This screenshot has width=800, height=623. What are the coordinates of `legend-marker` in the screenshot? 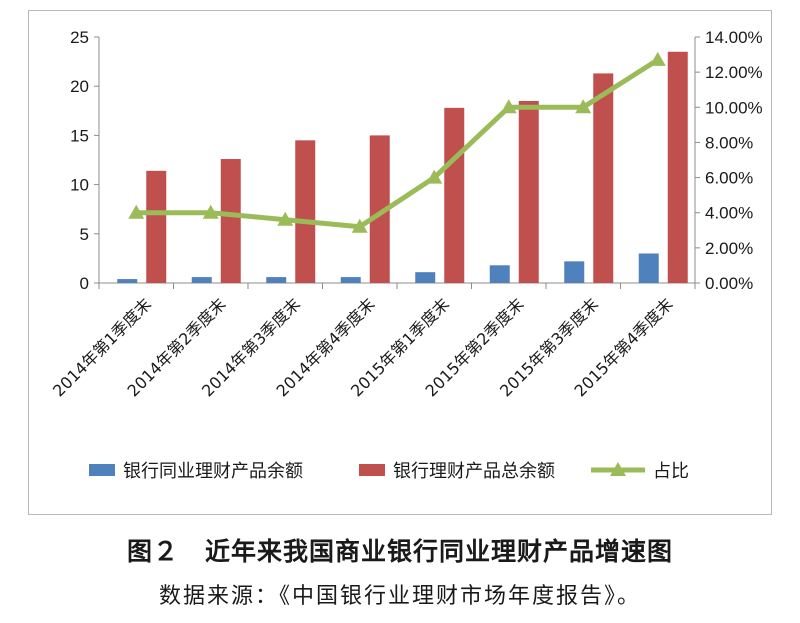 It's located at (618, 469).